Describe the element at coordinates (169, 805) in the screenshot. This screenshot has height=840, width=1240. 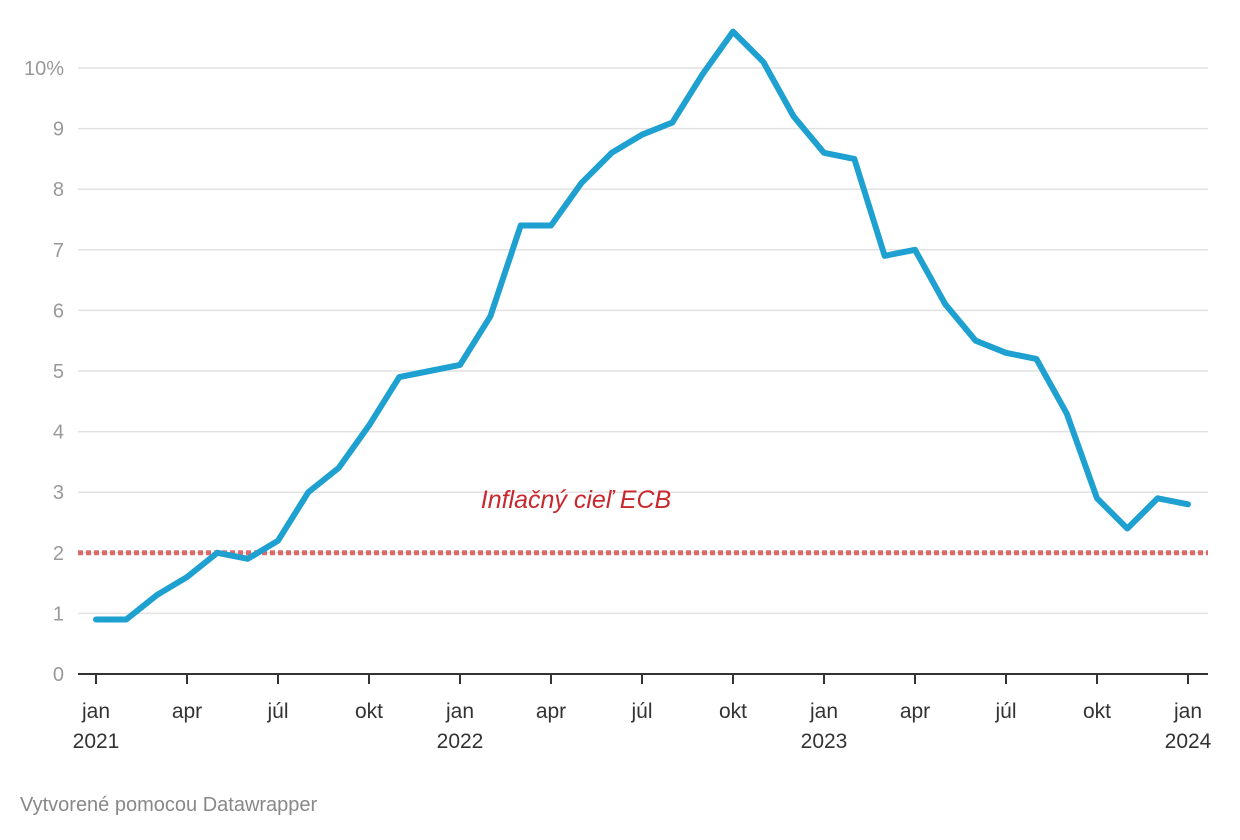
I see `chart-credit: Vytvorené pomocou Datawrapper` at that location.